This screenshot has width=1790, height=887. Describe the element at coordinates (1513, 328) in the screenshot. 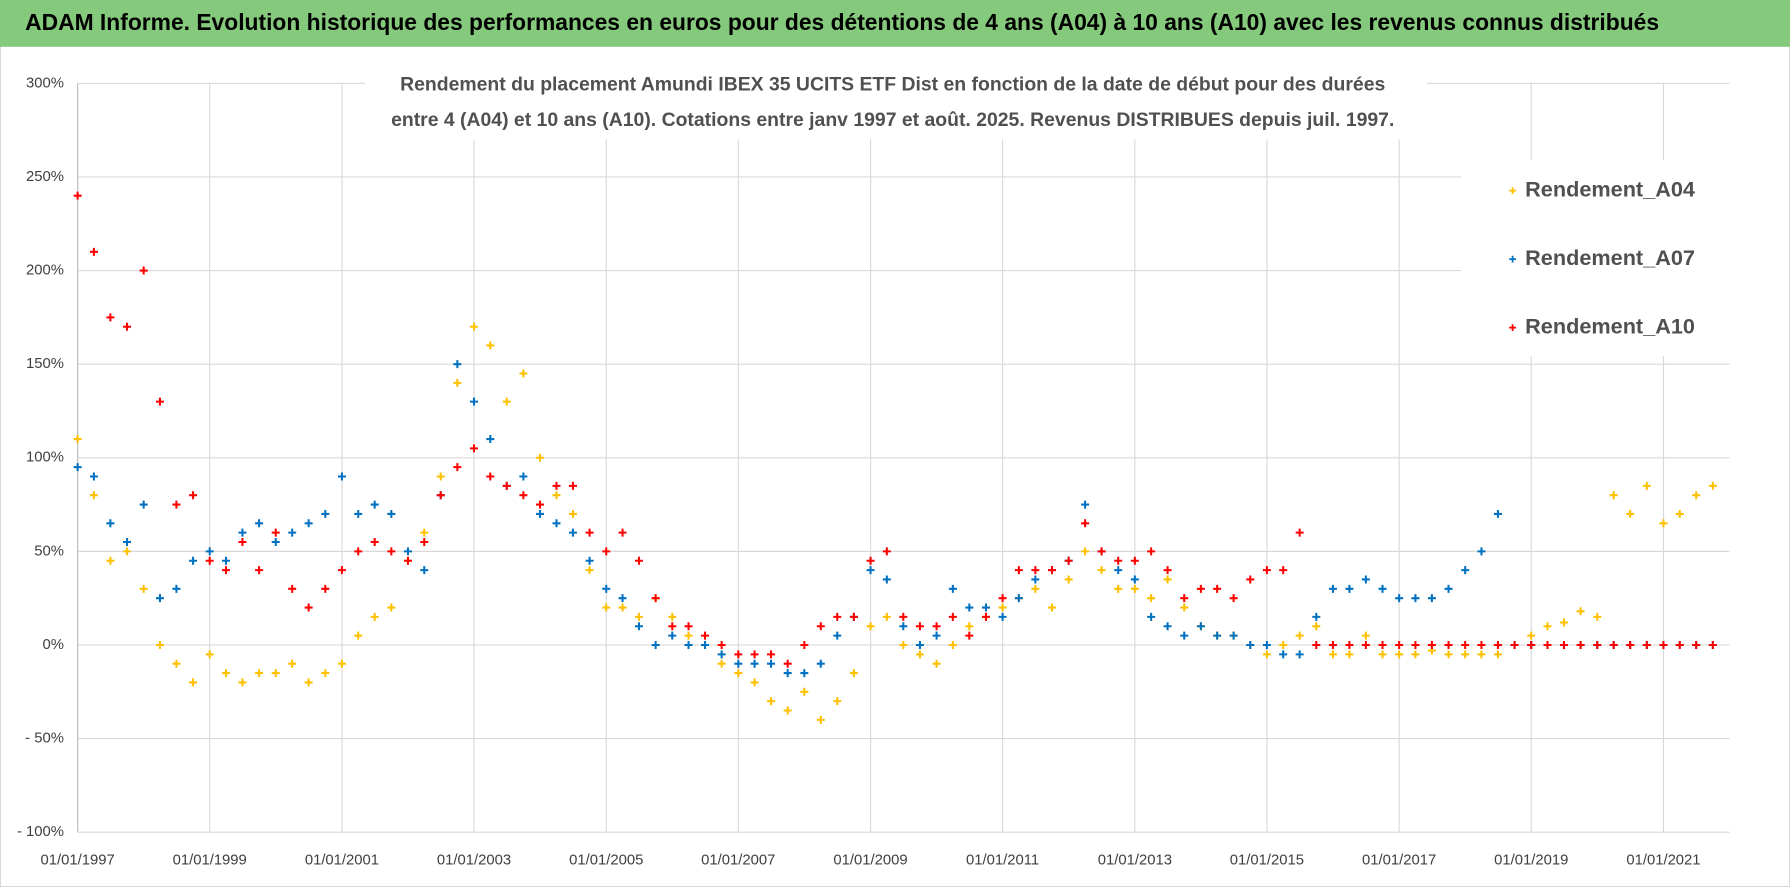

I see `legend-marker` at that location.